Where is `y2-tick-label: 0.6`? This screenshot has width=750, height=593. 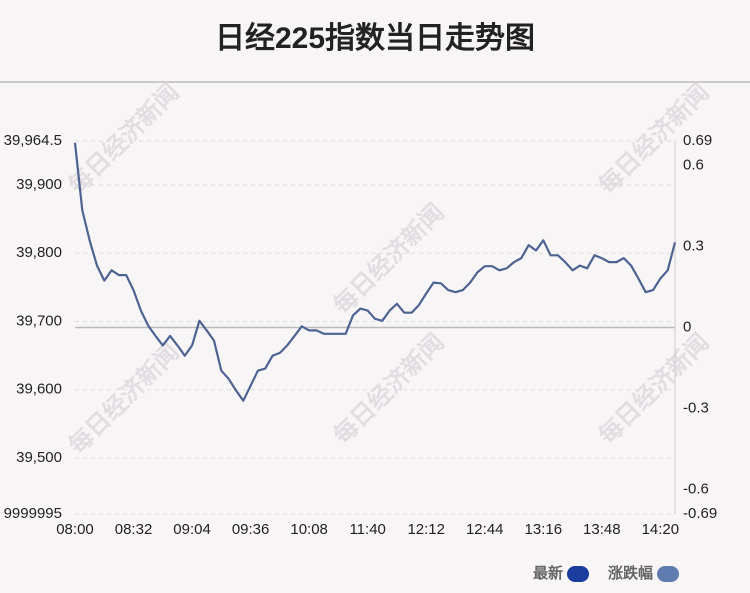
y2-tick-label: 0.6 is located at coordinates (693, 164).